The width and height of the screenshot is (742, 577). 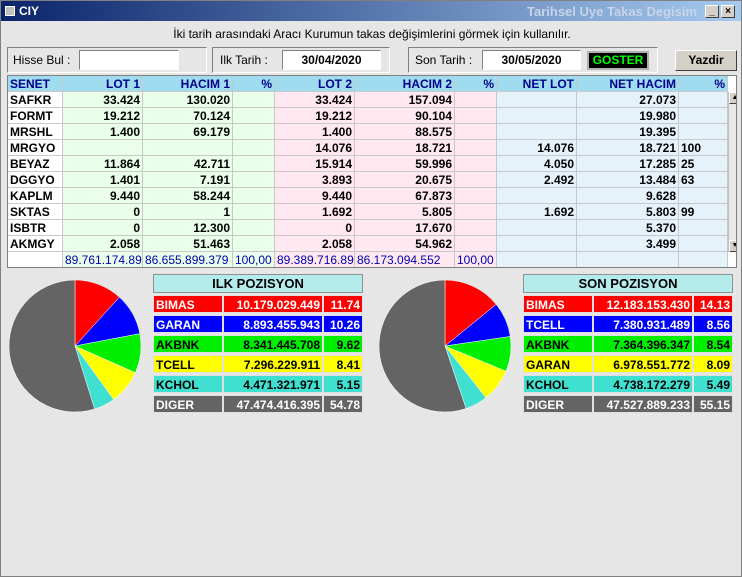 I want to click on table-cell: 33.424, so click(x=315, y=100).